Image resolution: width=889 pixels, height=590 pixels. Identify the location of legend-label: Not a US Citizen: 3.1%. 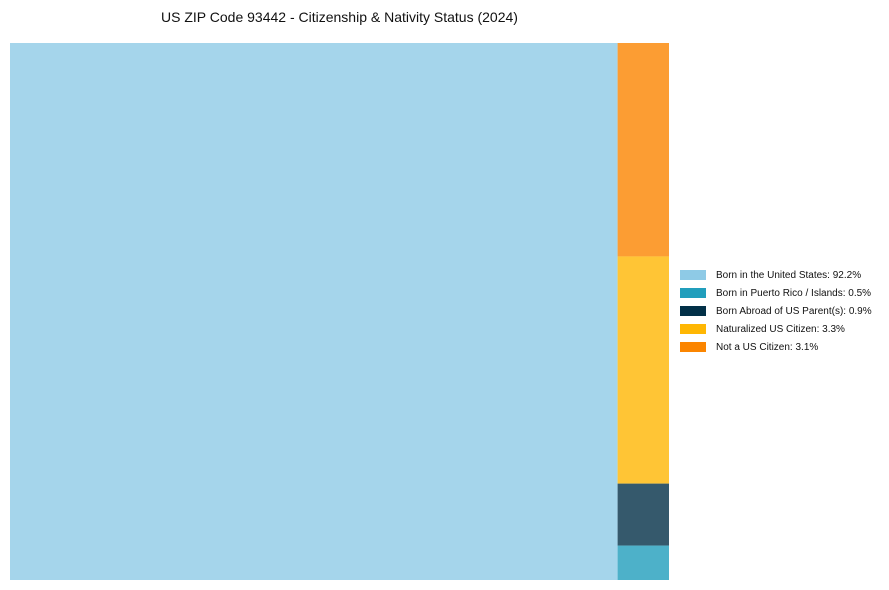
(767, 347).